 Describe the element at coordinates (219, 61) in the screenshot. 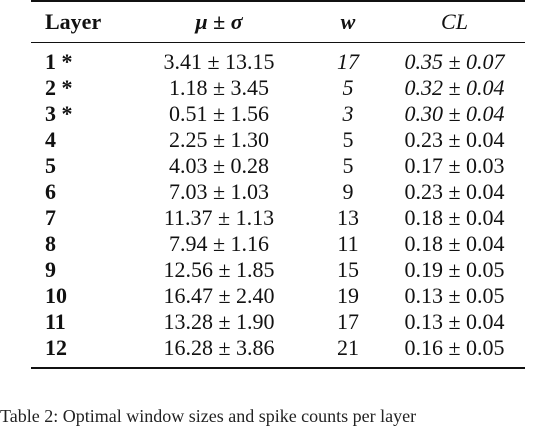

I see `cell-mu-sigma: 3.41 ± 13.15` at that location.